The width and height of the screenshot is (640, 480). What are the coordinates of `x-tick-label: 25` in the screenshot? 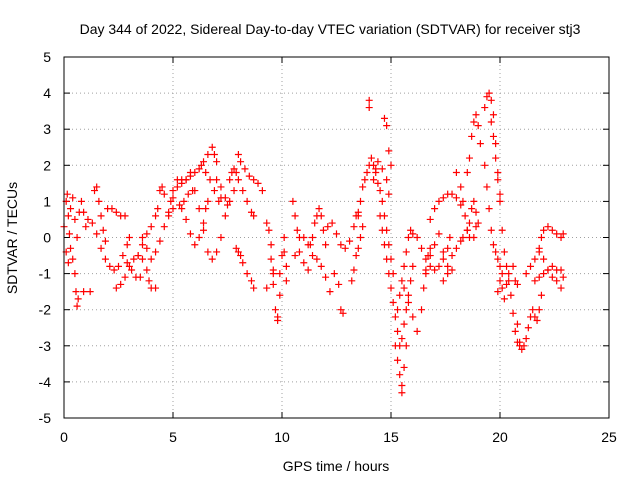 It's located at (609, 437).